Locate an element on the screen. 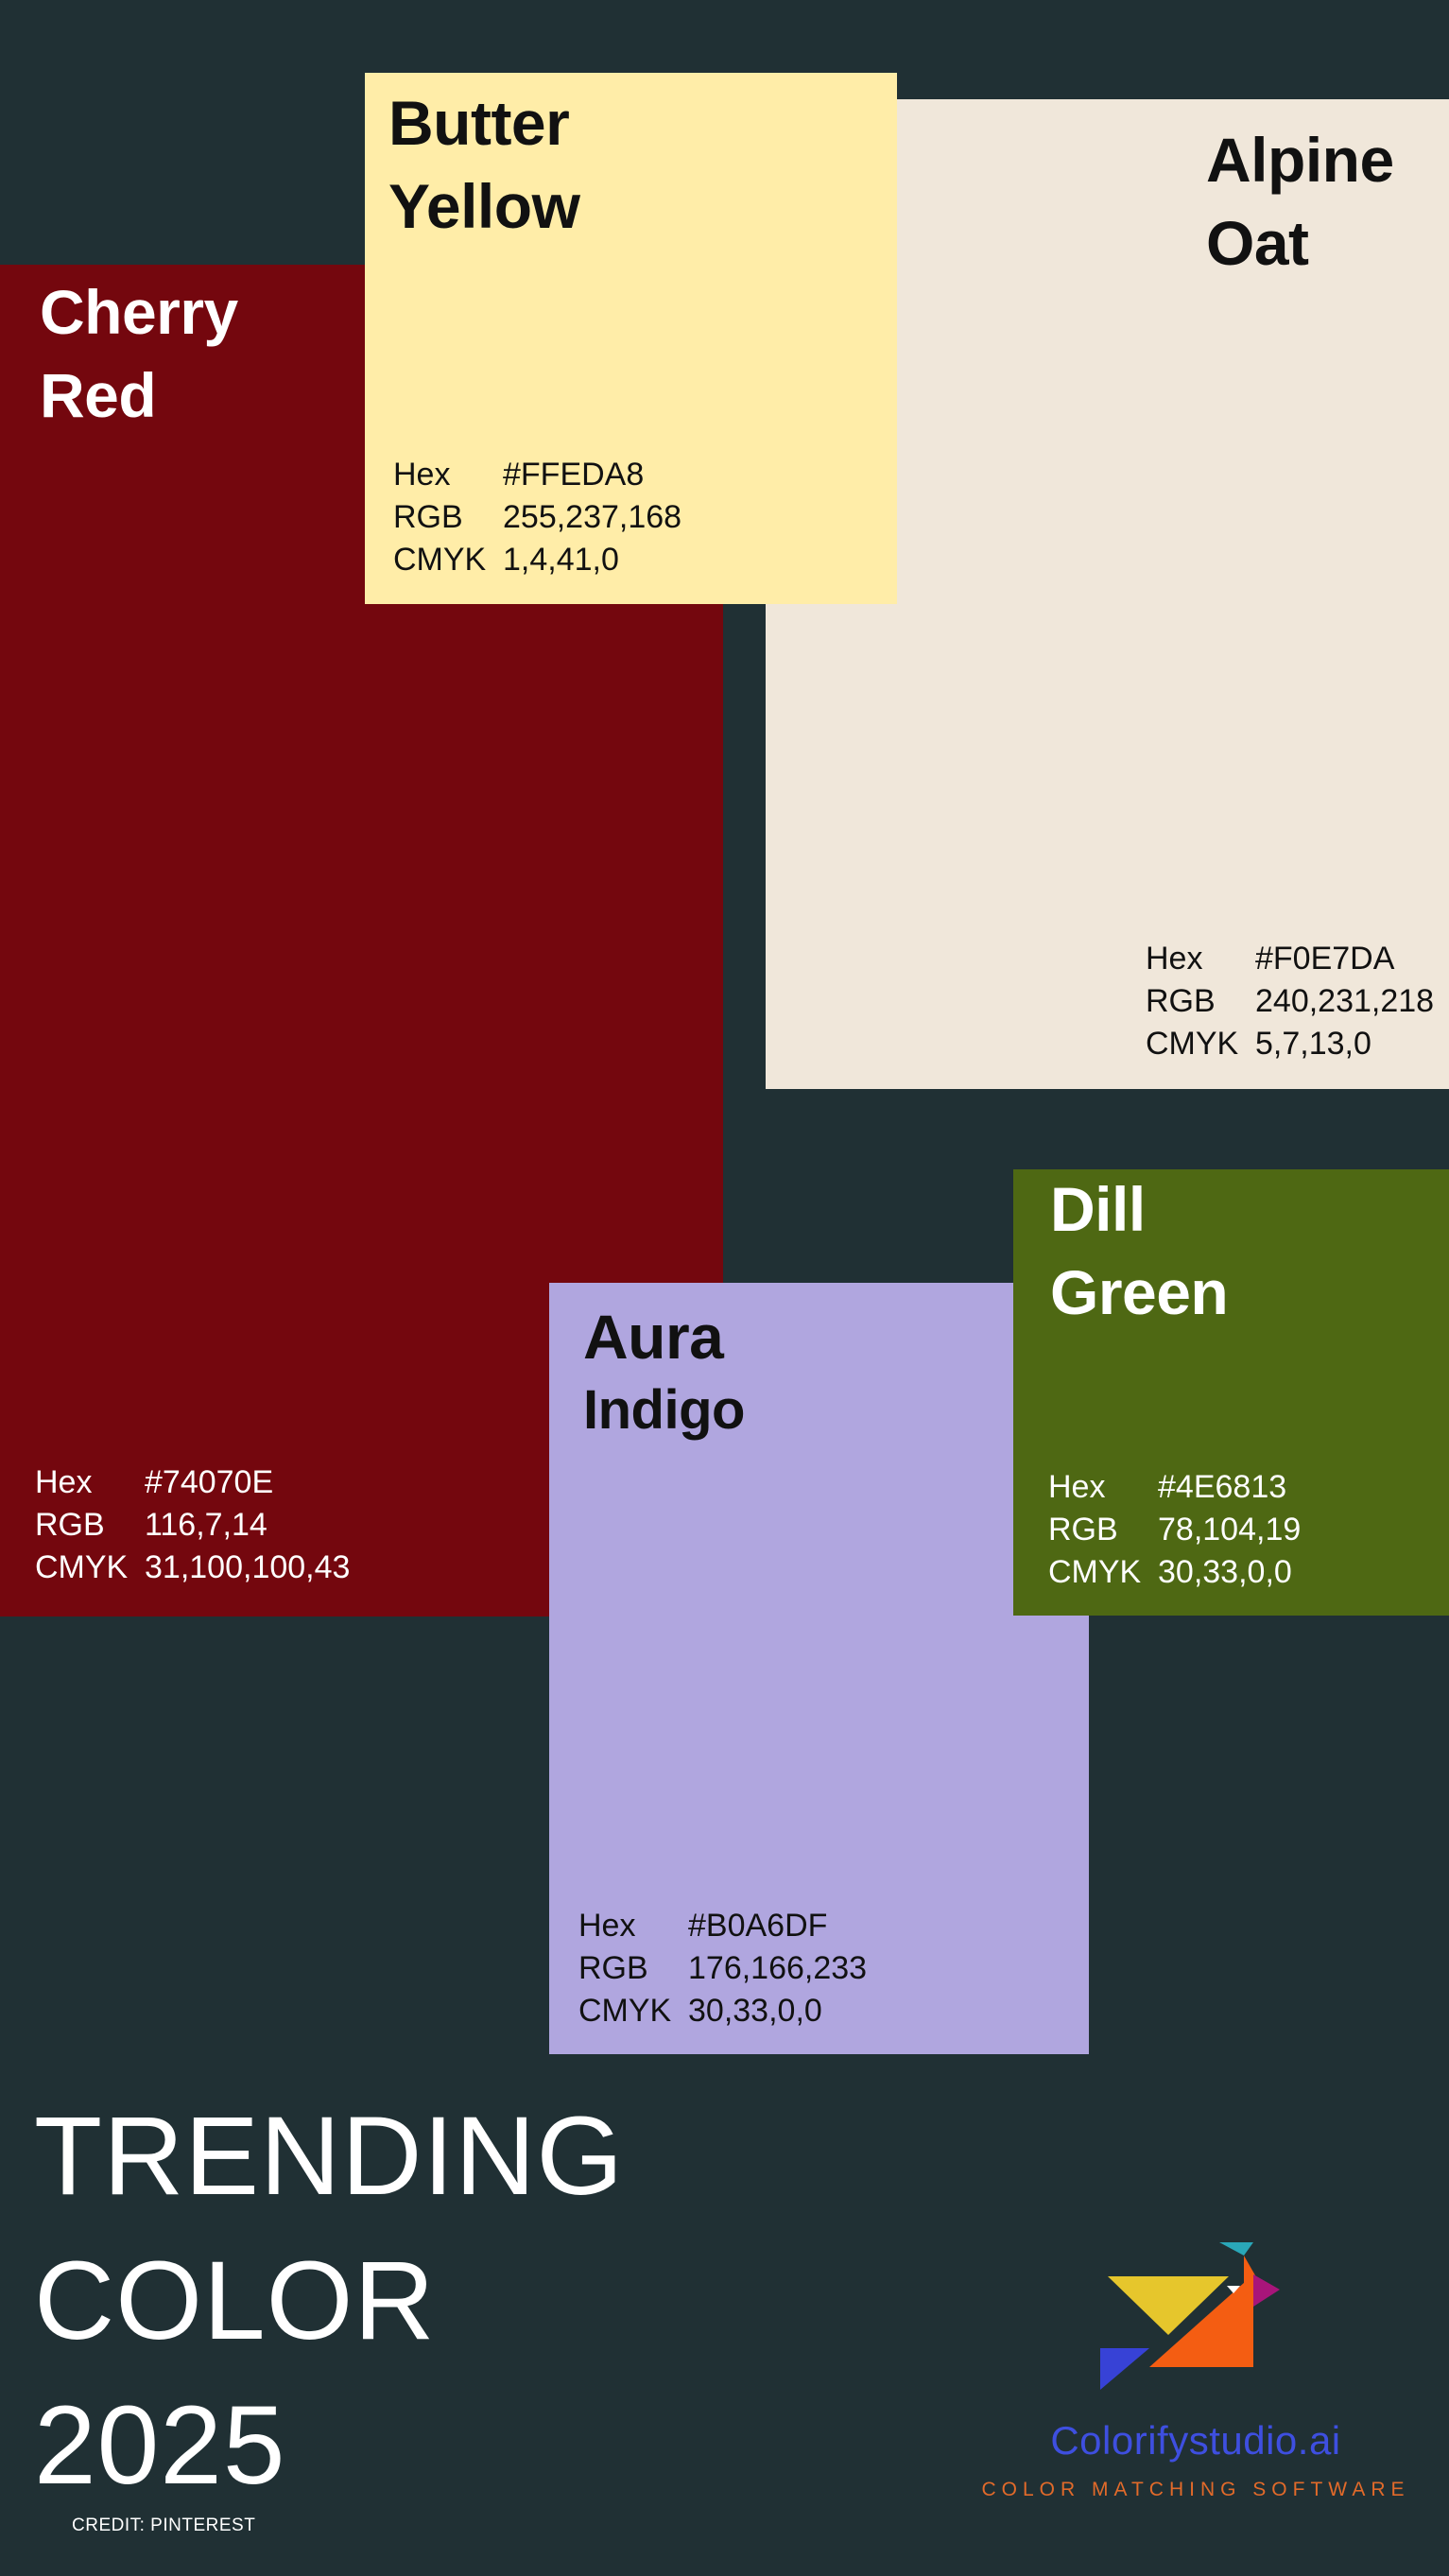 Image resolution: width=1449 pixels, height=2576 pixels. cmyk-value: 1,4,41,0 is located at coordinates (561, 560).